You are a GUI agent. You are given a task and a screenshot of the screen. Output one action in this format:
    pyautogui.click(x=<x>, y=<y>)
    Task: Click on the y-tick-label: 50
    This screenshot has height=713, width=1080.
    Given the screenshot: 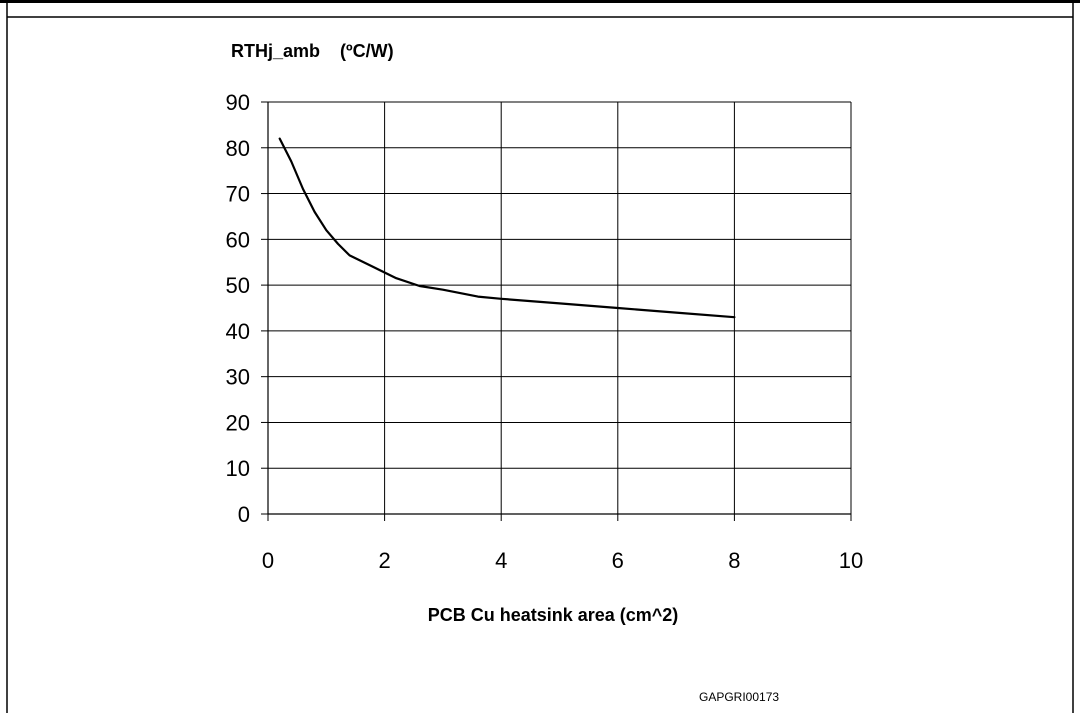 What is the action you would take?
    pyautogui.click(x=238, y=285)
    